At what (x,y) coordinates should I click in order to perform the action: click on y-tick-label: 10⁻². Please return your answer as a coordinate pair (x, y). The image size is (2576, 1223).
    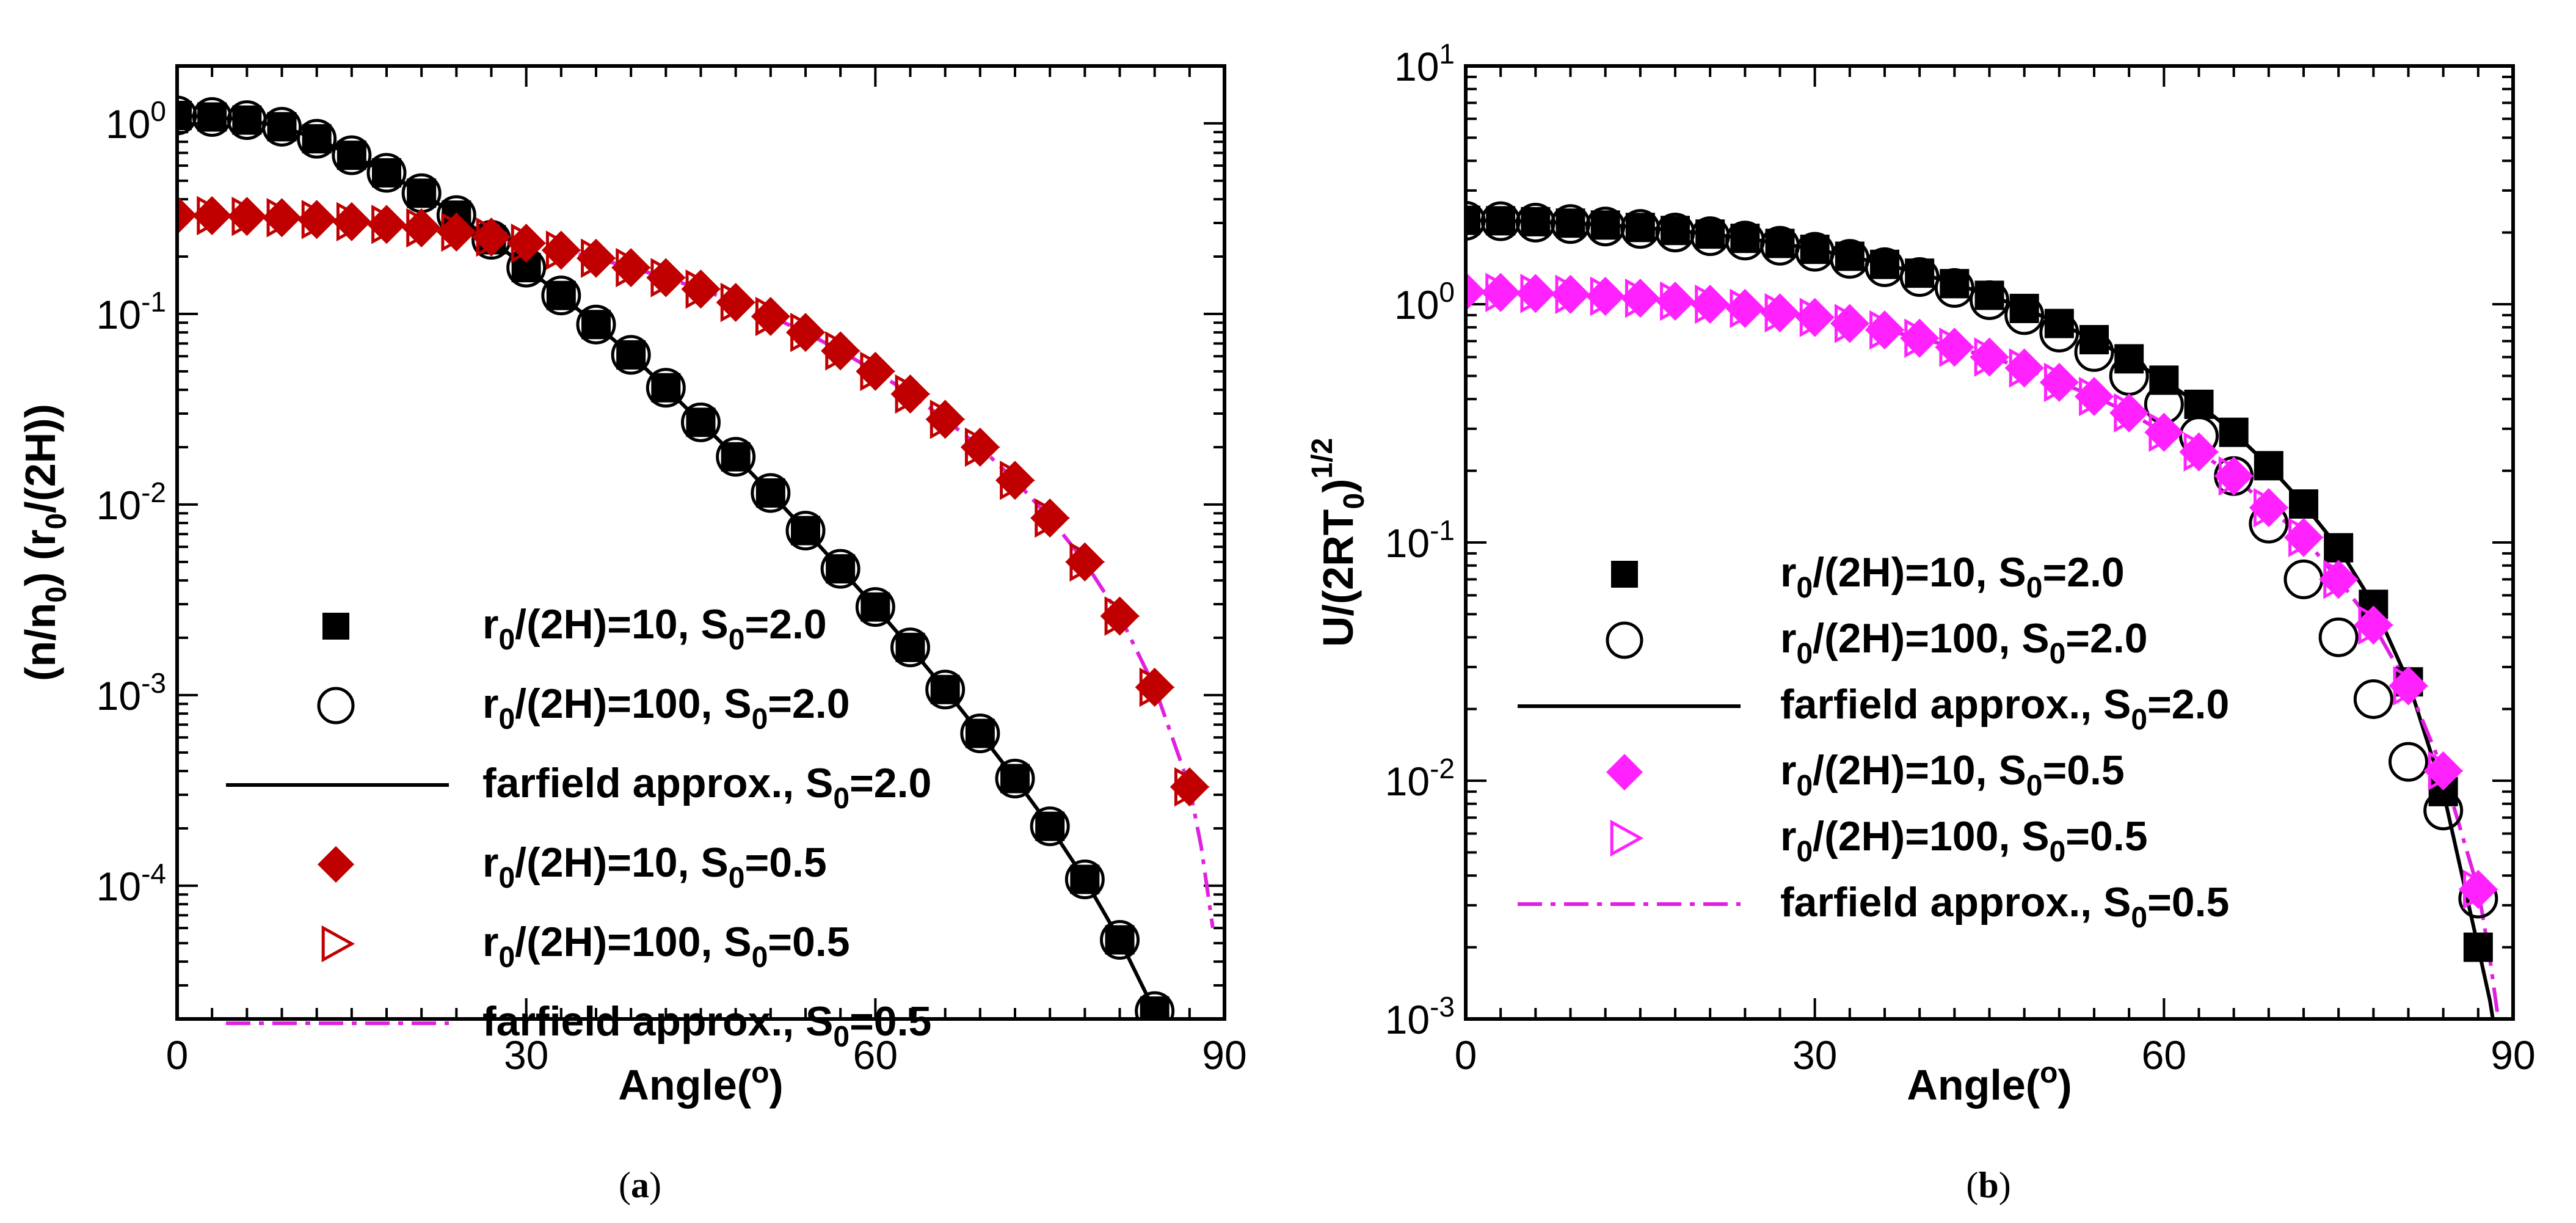
    Looking at the image, I should click on (1420, 778).